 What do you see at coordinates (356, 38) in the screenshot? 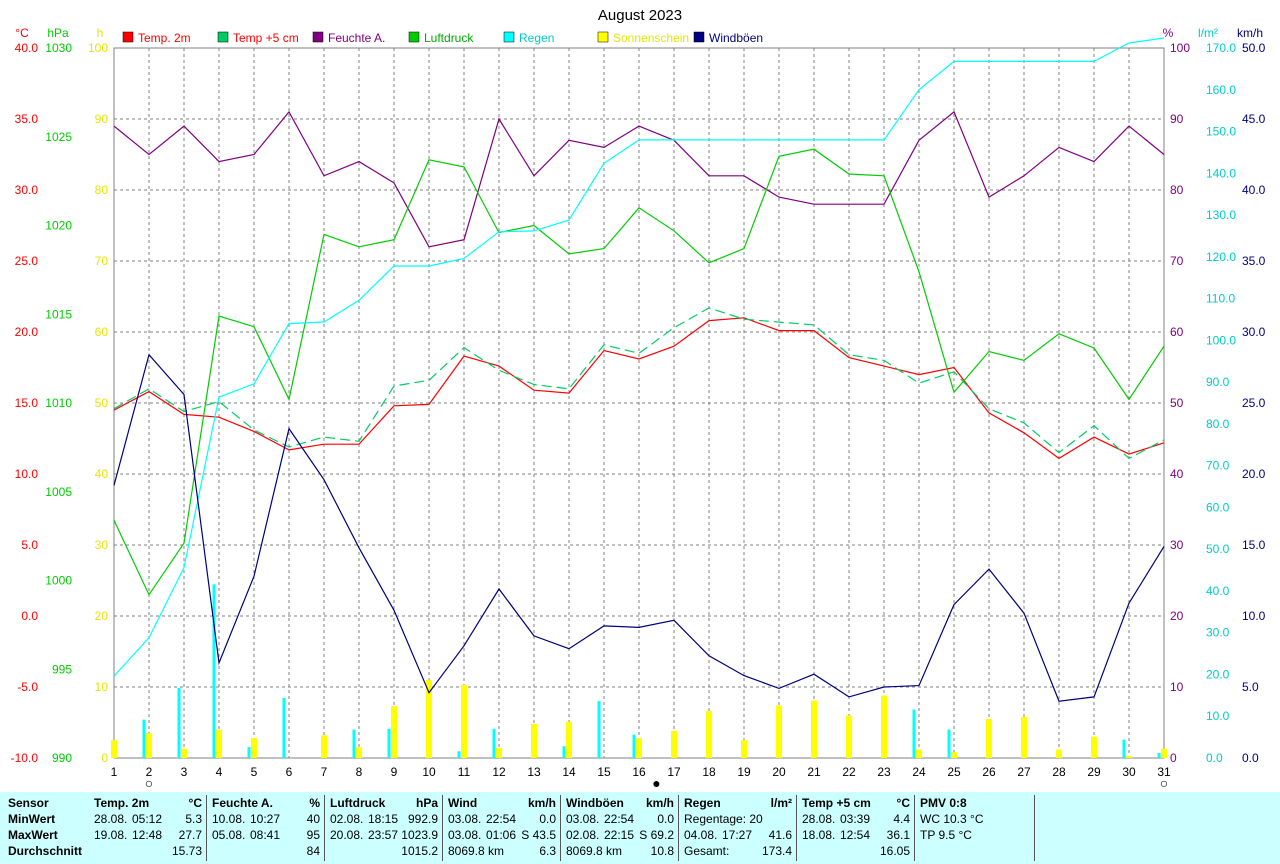
I see `legend-label: Feuchte A.` at bounding box center [356, 38].